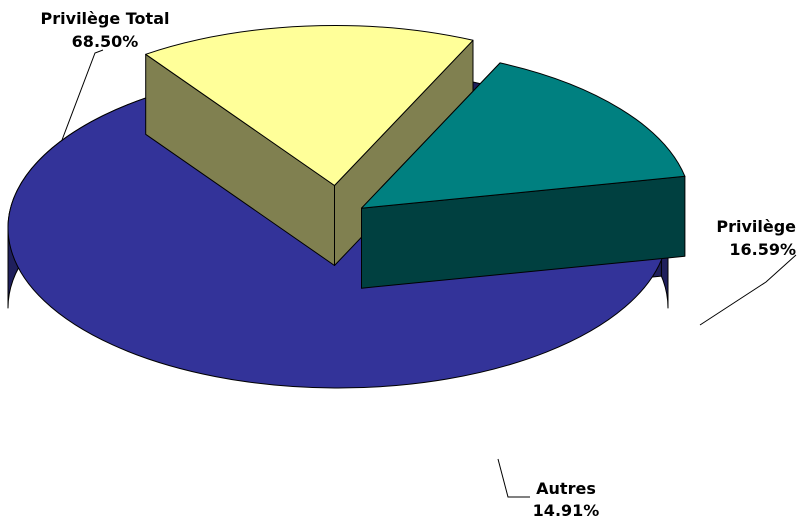 This screenshot has width=803, height=520. I want to click on slice-label-1: Privilège 16.59%, so click(748, 271).